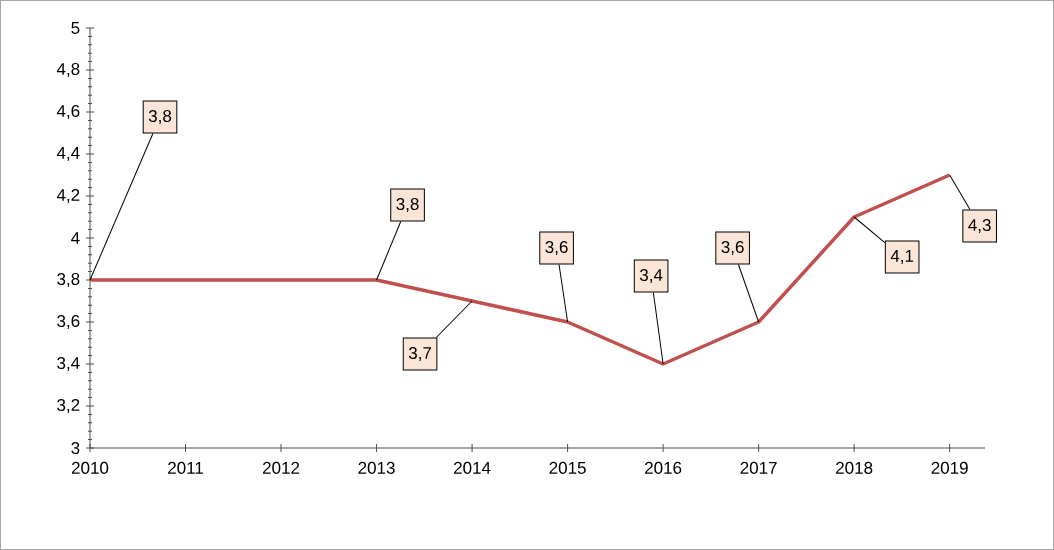 The width and height of the screenshot is (1054, 550). What do you see at coordinates (949, 467) in the screenshot?
I see `x-tick-label: 2019` at bounding box center [949, 467].